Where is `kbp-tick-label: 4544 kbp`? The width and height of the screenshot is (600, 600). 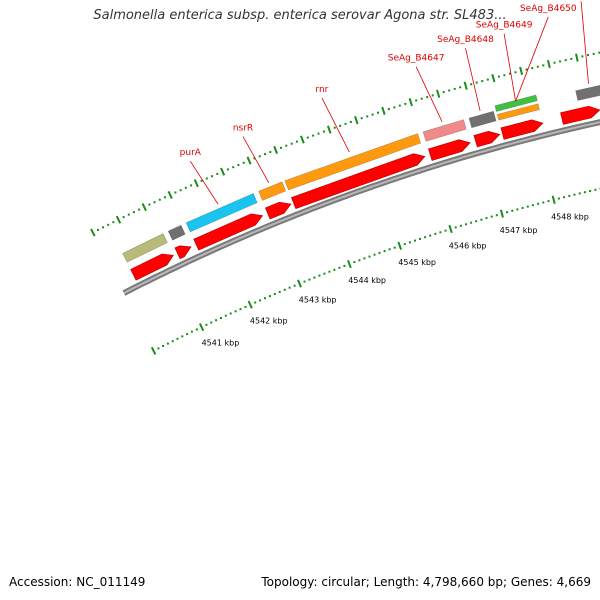
kbp-tick-label: 4544 kbp is located at coordinates (367, 280).